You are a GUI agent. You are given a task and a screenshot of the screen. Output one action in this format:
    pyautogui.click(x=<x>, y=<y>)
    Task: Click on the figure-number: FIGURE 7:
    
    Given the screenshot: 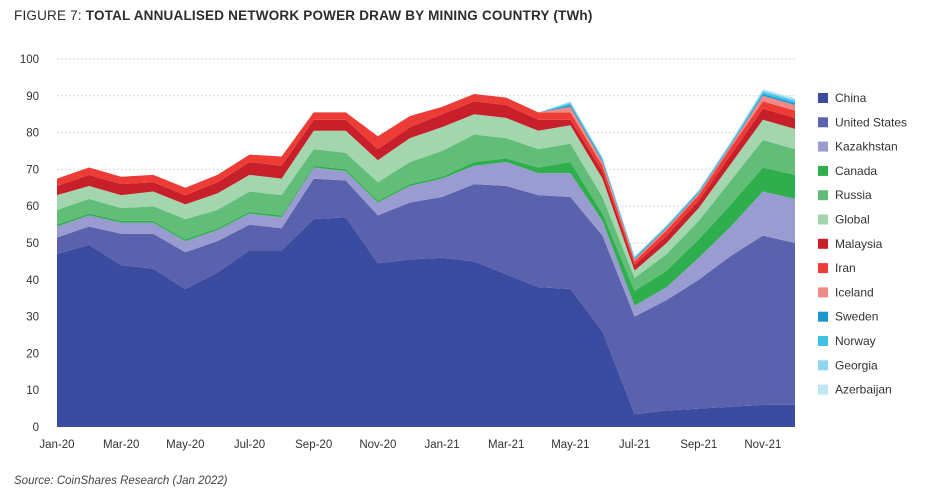 What is the action you would take?
    pyautogui.click(x=48, y=15)
    